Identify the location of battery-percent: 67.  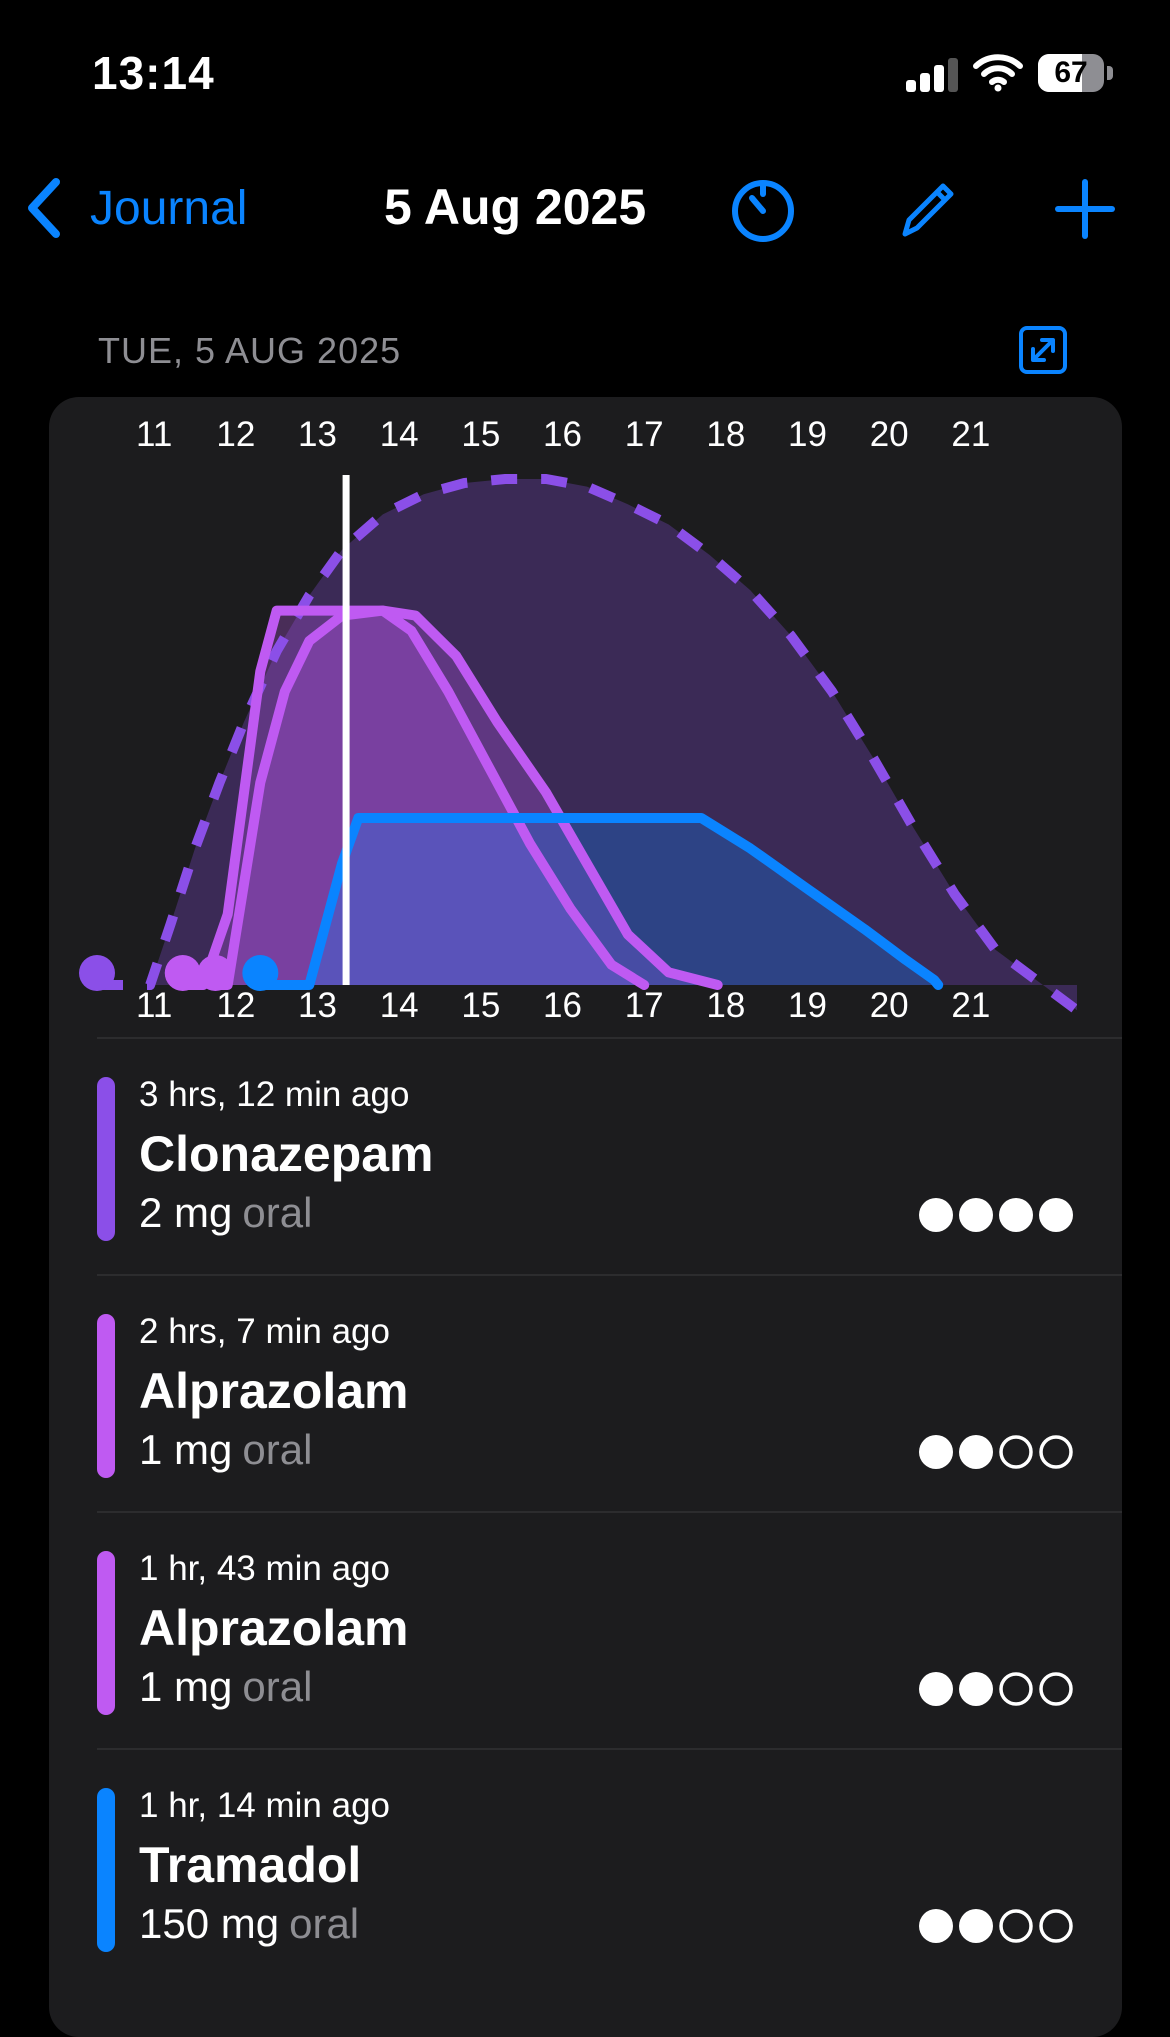
(1071, 72).